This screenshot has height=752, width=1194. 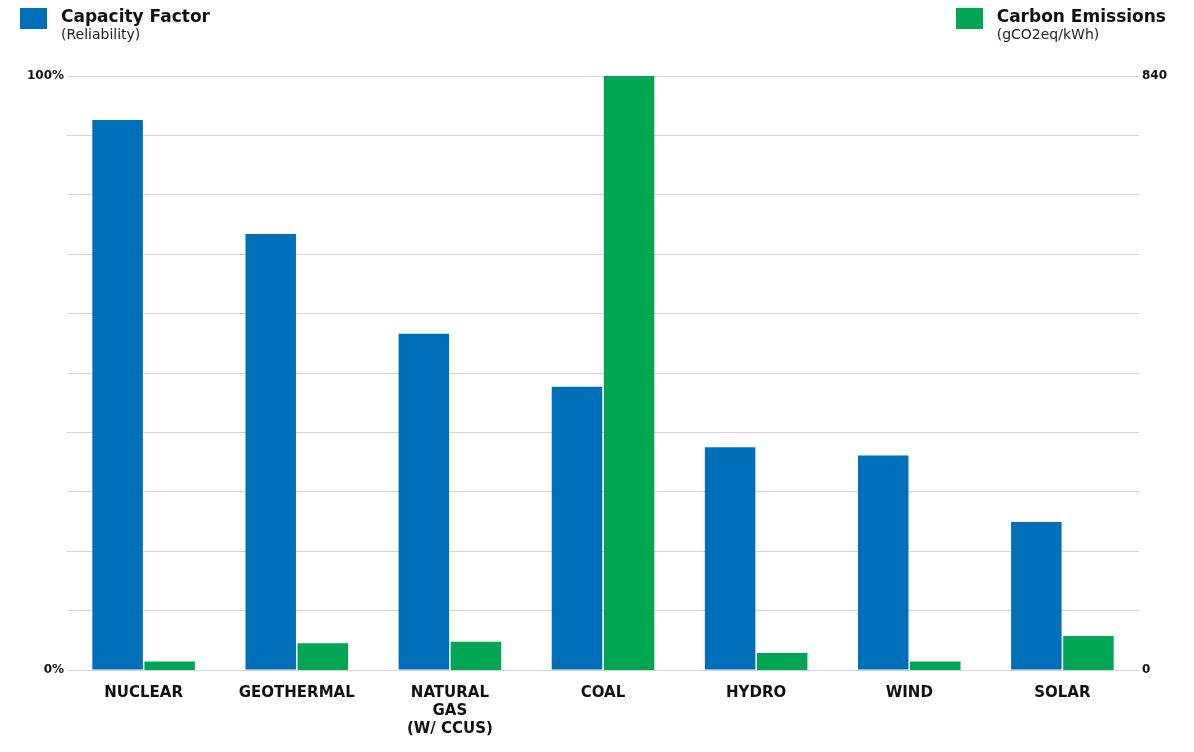 What do you see at coordinates (54, 669) in the screenshot?
I see `y-tick-label: 0%` at bounding box center [54, 669].